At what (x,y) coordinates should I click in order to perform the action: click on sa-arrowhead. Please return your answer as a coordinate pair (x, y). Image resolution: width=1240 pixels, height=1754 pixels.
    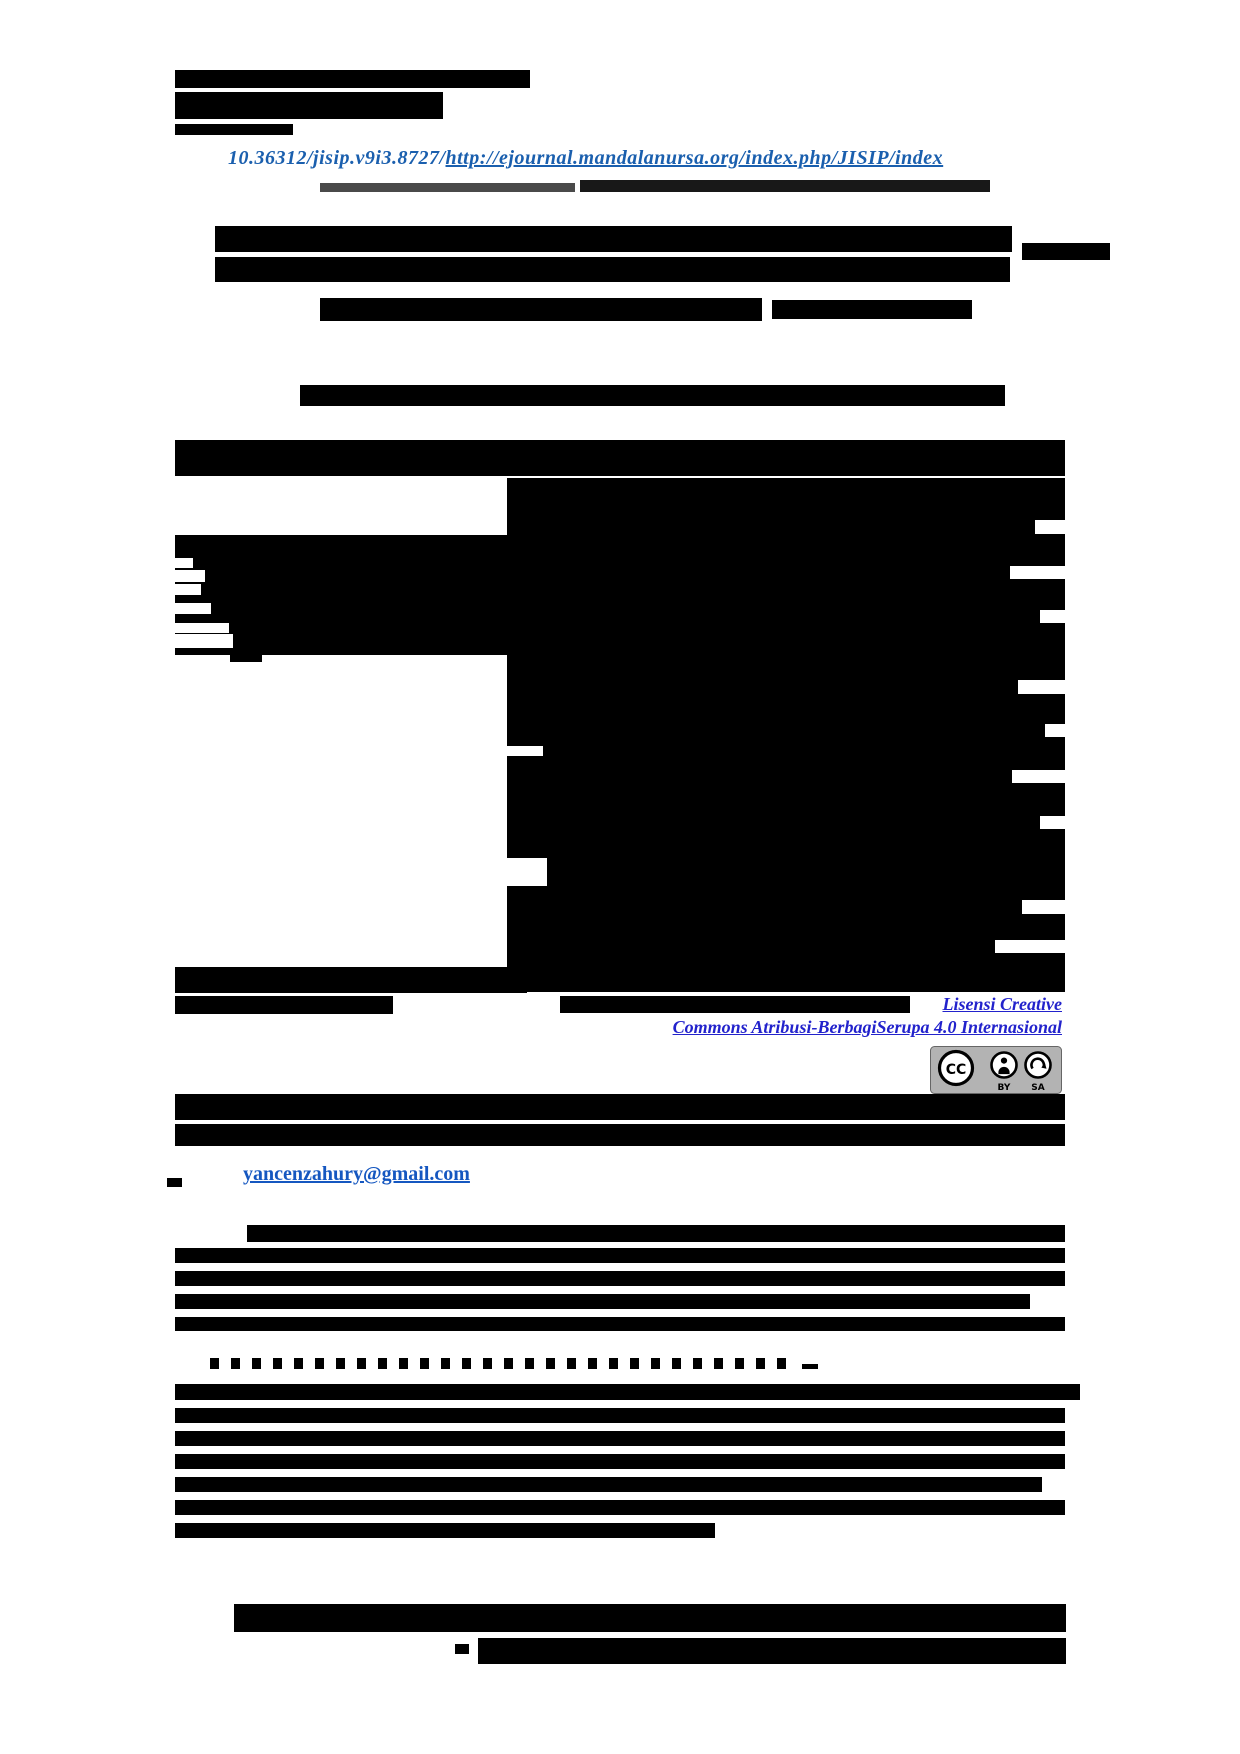
    Looking at the image, I should click on (1044, 1066).